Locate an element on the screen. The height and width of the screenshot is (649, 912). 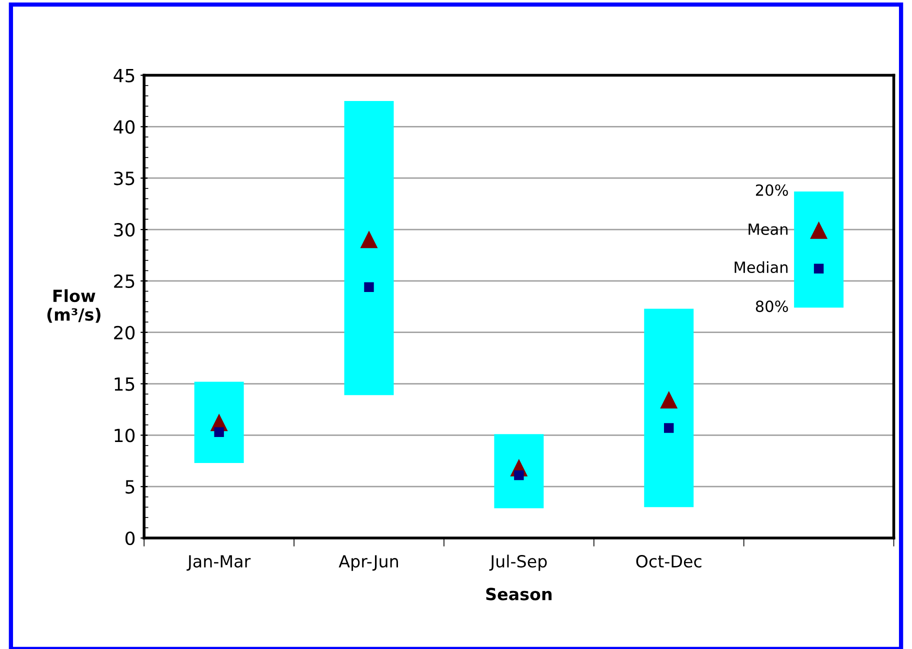
y-tick-label: 40 is located at coordinates (124, 127).